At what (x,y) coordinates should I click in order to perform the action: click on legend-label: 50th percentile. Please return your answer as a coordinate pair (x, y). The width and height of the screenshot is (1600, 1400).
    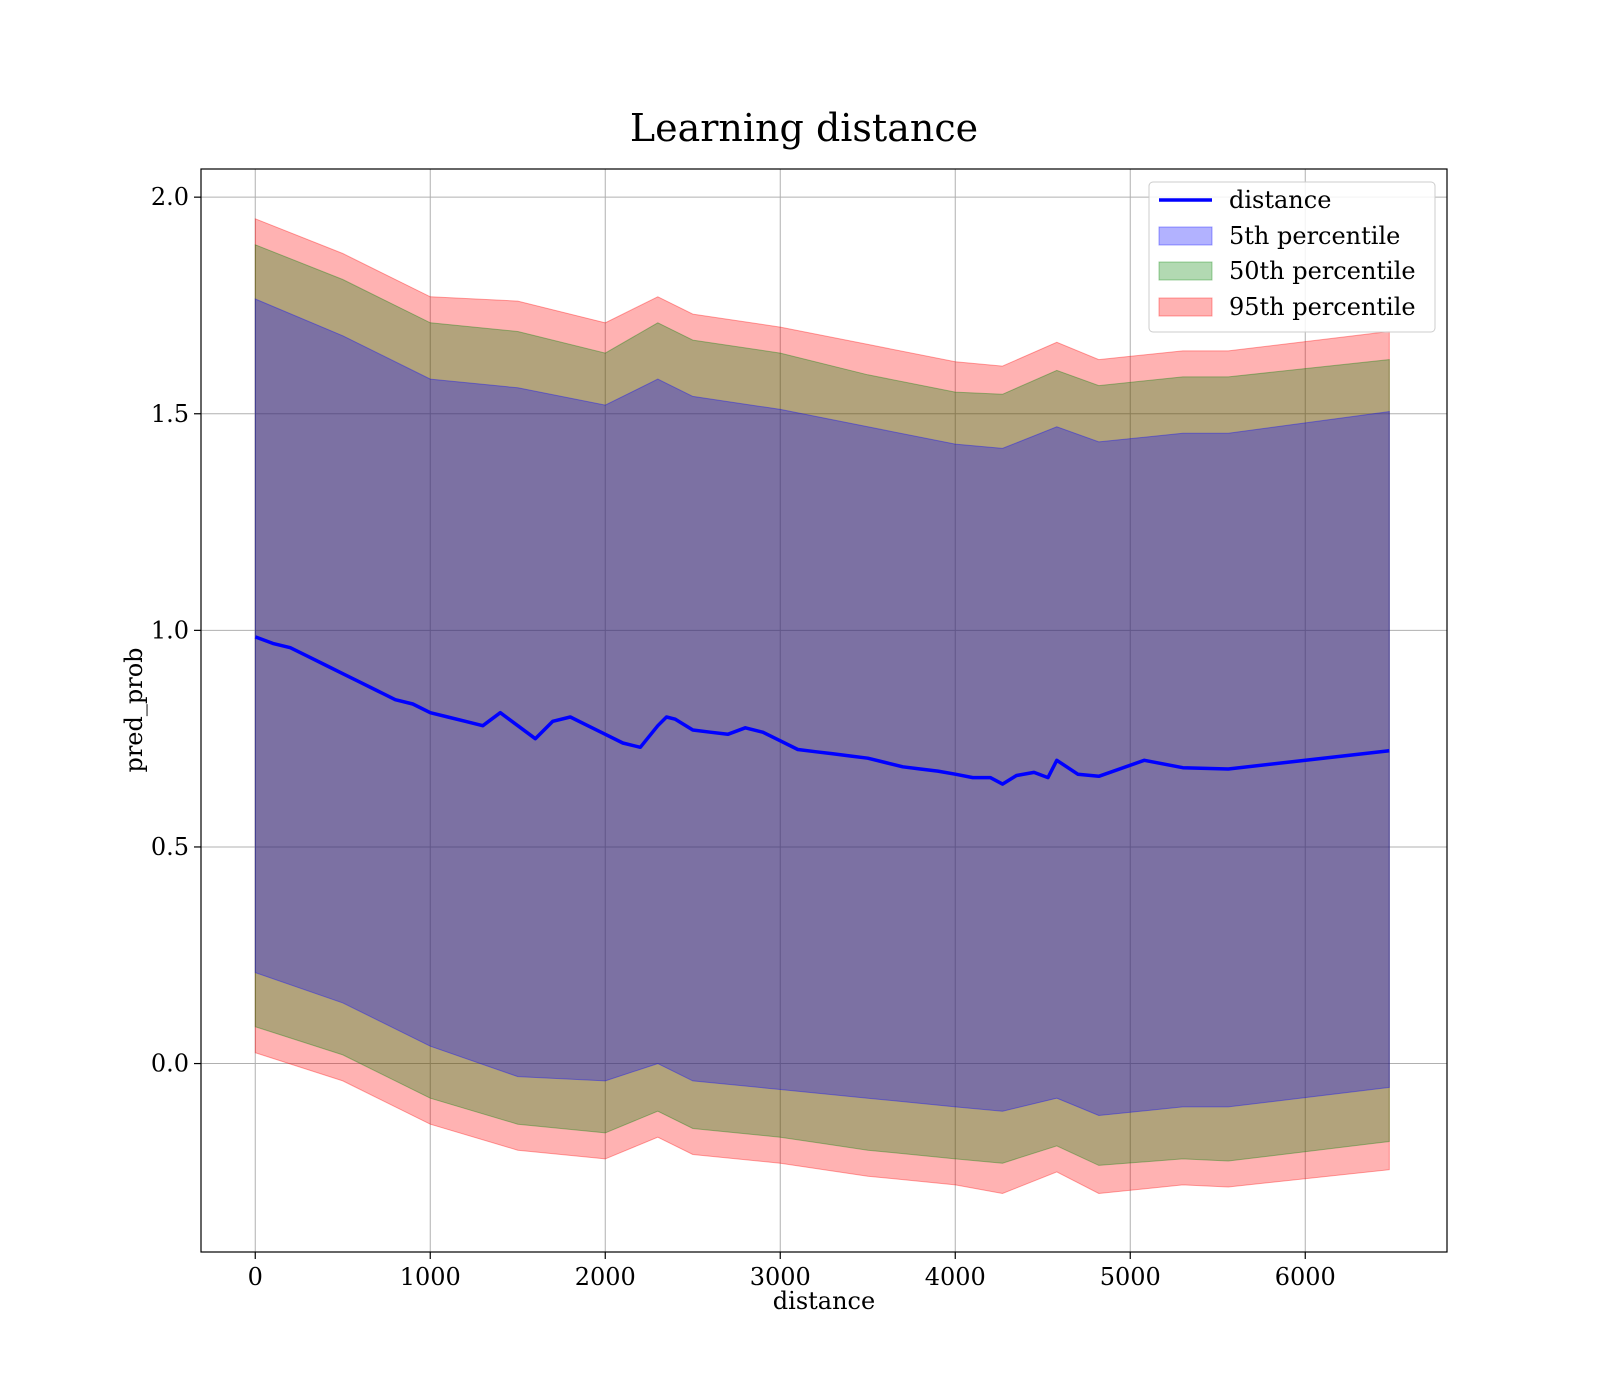
    Looking at the image, I should click on (1322, 271).